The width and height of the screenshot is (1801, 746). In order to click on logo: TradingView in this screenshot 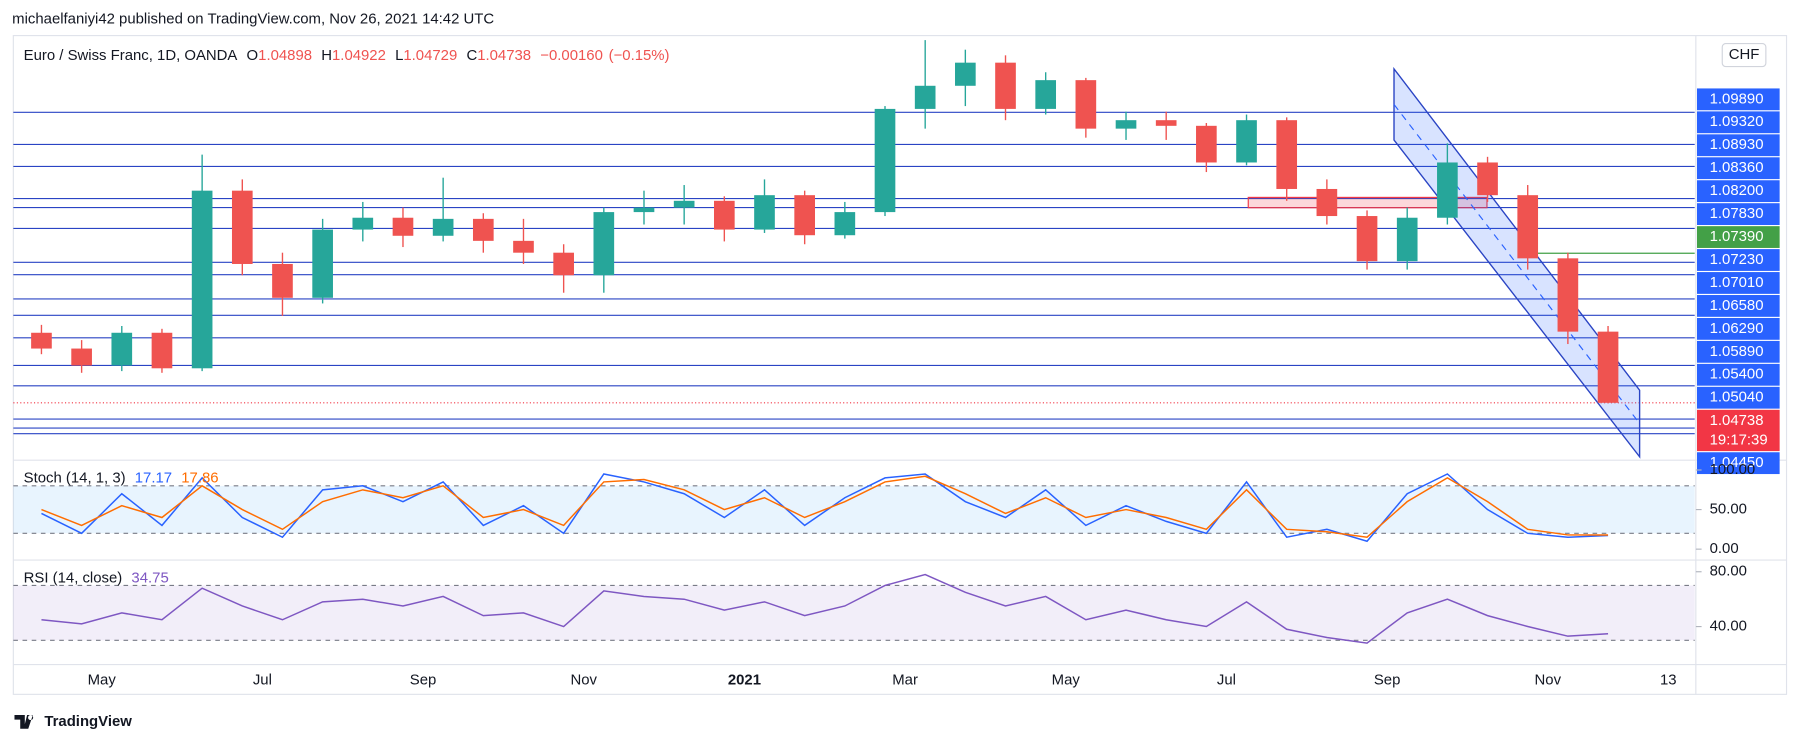, I will do `click(73, 721)`.